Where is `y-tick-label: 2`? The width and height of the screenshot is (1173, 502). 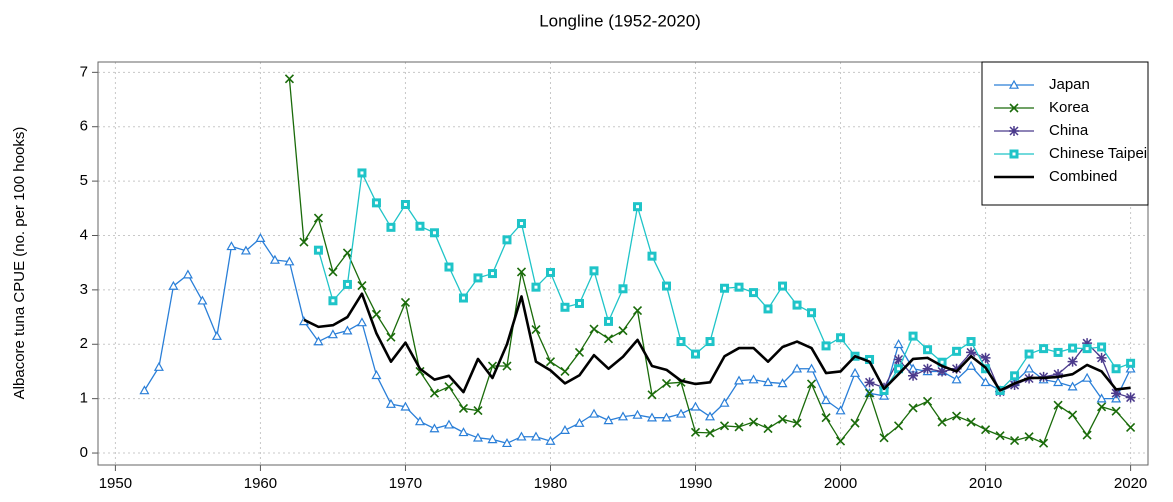 y-tick-label: 2 is located at coordinates (84, 343).